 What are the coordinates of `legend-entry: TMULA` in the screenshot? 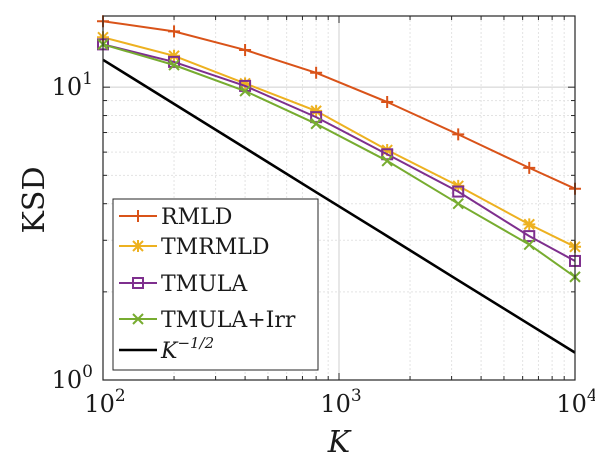 It's located at (183, 284).